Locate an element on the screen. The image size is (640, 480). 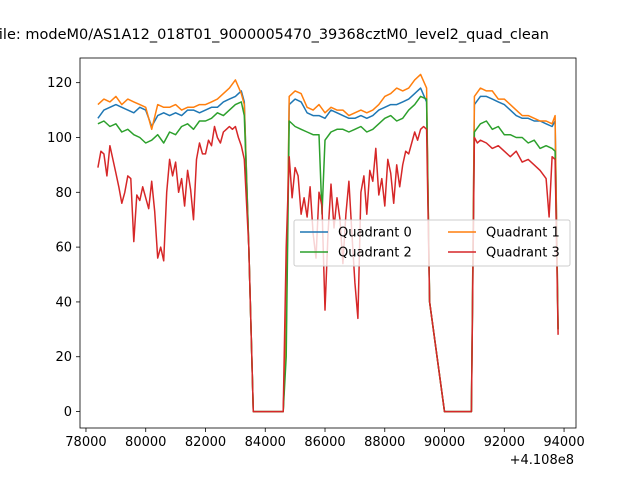
x-tick-label: 90000 is located at coordinates (444, 442).